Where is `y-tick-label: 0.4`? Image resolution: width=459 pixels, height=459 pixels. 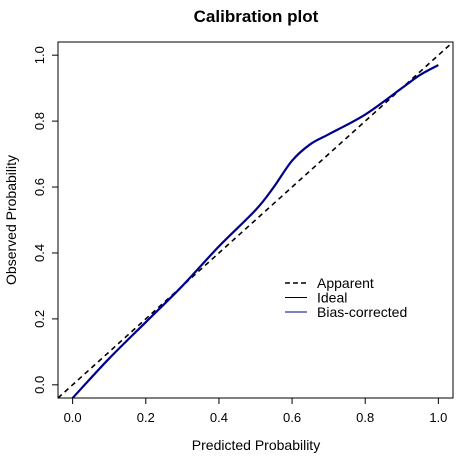 y-tick-label: 0.4 is located at coordinates (39, 253).